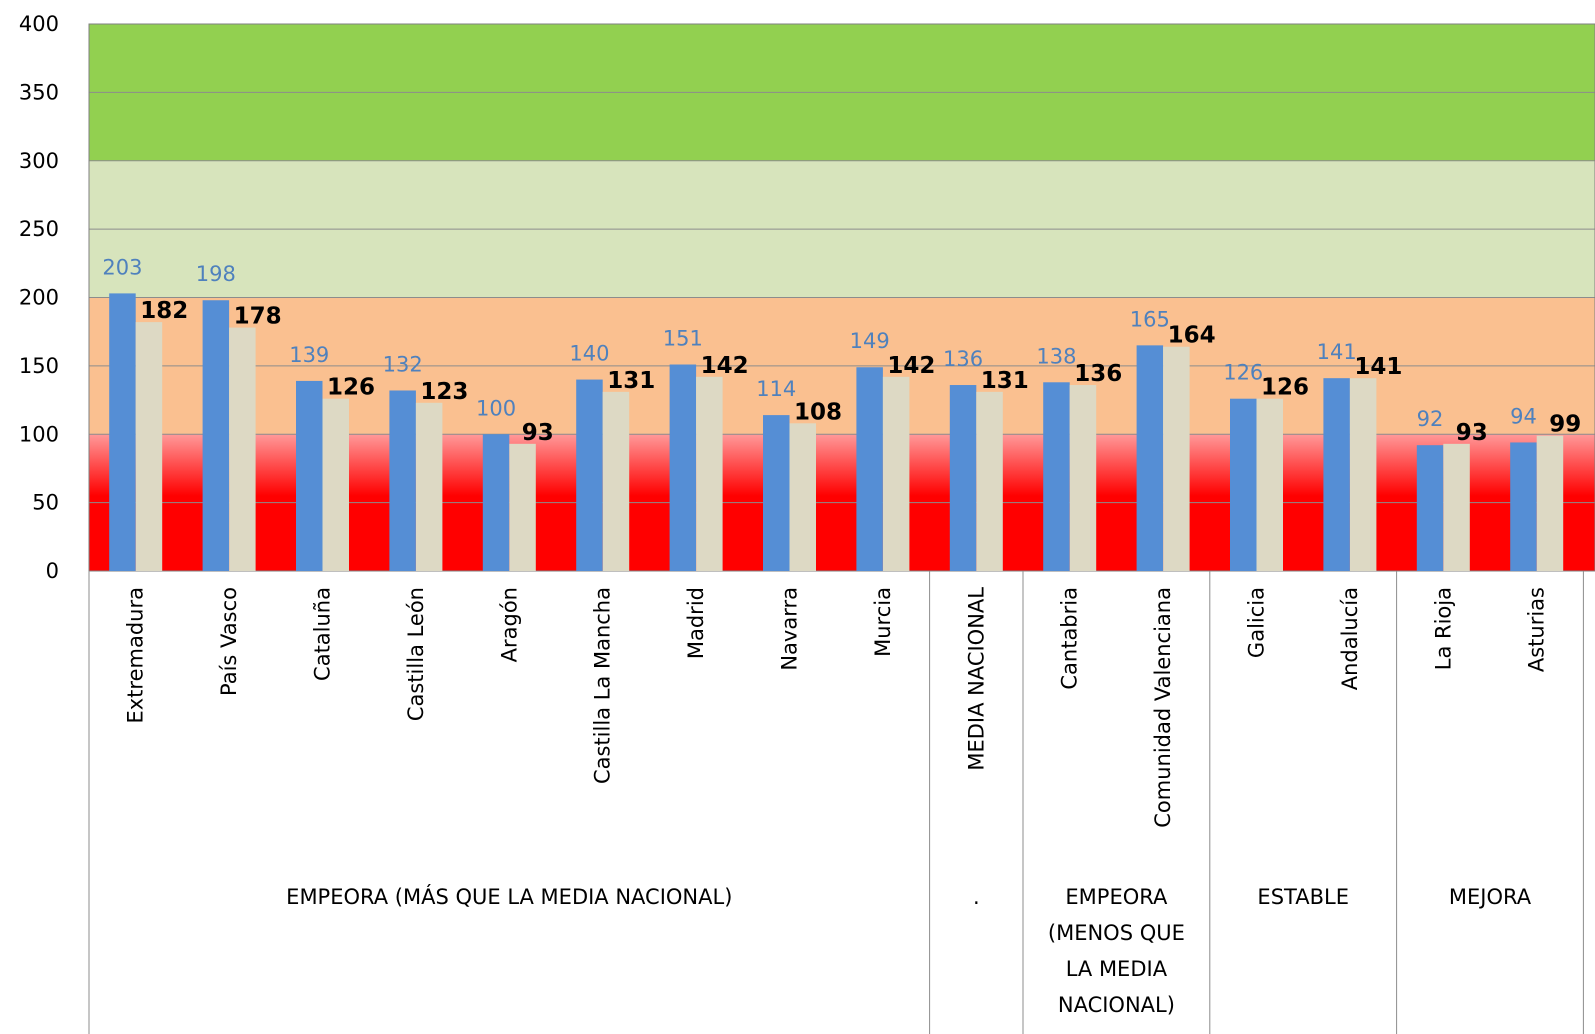 The width and height of the screenshot is (1595, 1034). Describe the element at coordinates (416, 654) in the screenshot. I see `category-label: Castilla León` at that location.